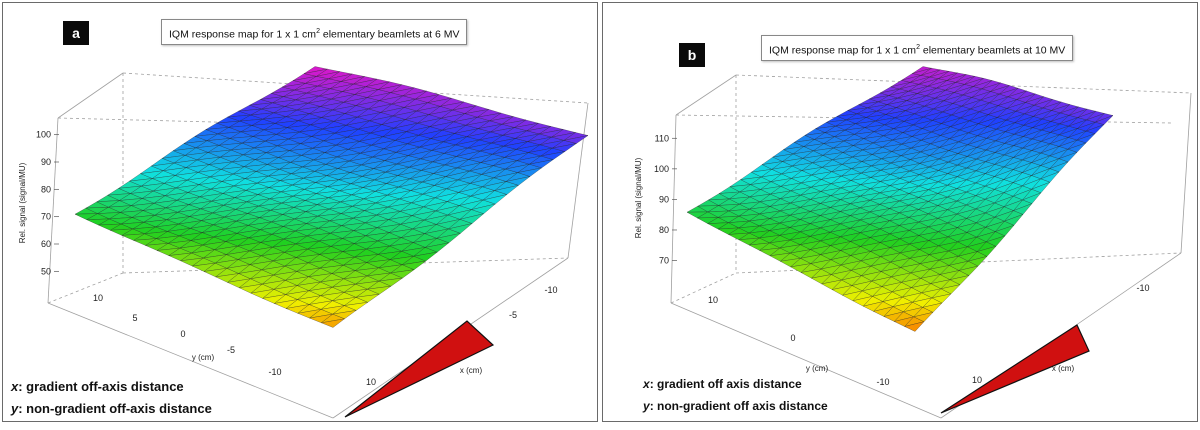  I want to click on legend-line-a-y-label: y, so click(15, 408).